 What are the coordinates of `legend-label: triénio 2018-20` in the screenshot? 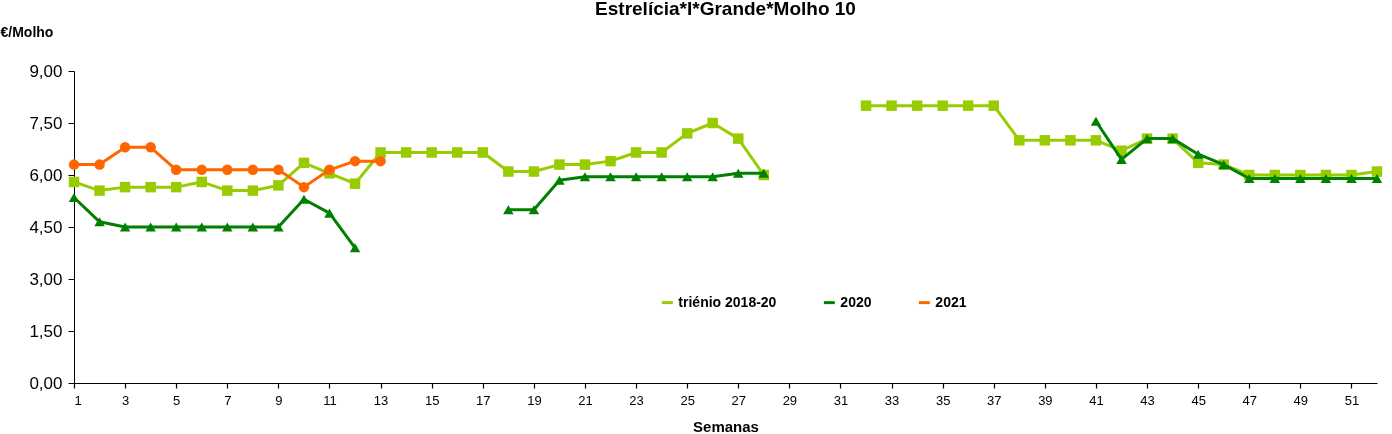 It's located at (727, 301).